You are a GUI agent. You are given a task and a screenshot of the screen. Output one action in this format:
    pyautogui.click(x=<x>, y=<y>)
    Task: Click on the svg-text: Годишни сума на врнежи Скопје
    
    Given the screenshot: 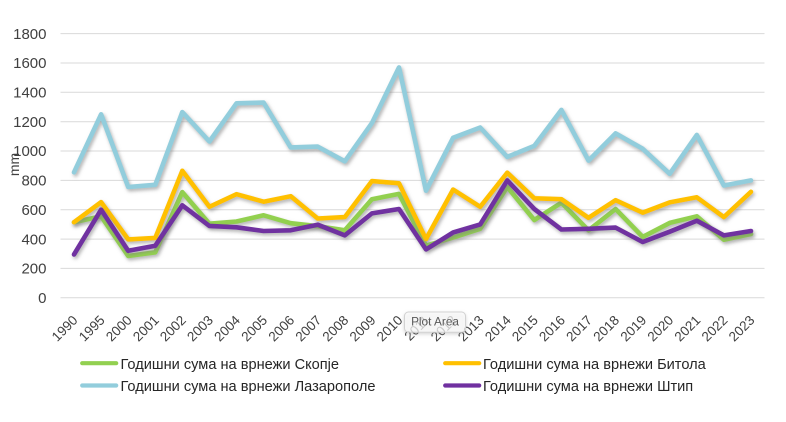 What is the action you would take?
    pyautogui.click(x=230, y=365)
    